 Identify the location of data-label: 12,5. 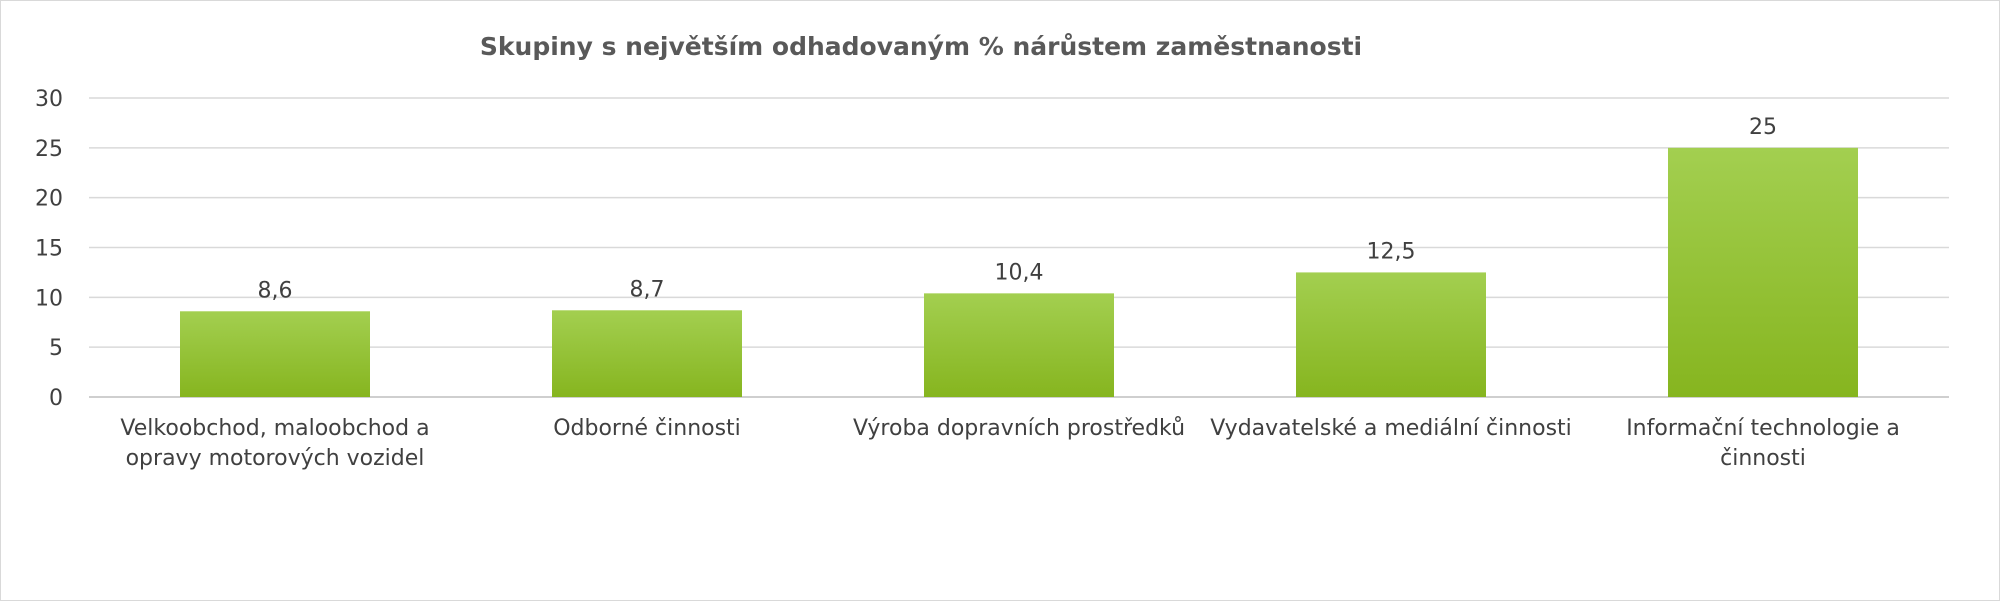
(1391, 251).